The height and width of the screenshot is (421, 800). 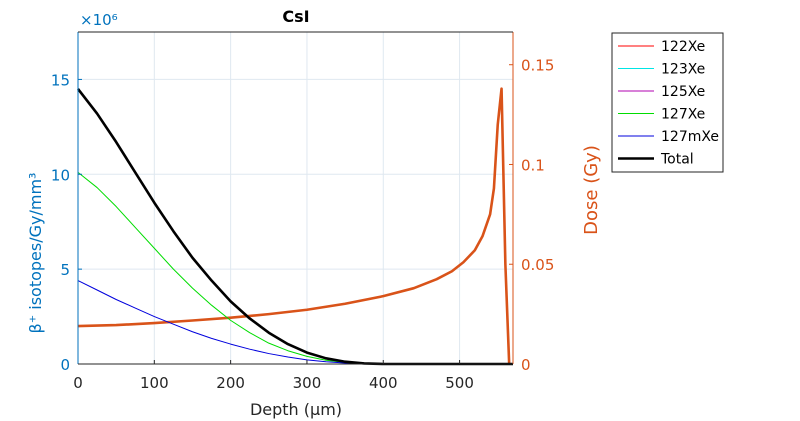 I want to click on legend: 122Xe 123Xe 125Xe 127Xe 127mXe Total, so click(x=667, y=102).